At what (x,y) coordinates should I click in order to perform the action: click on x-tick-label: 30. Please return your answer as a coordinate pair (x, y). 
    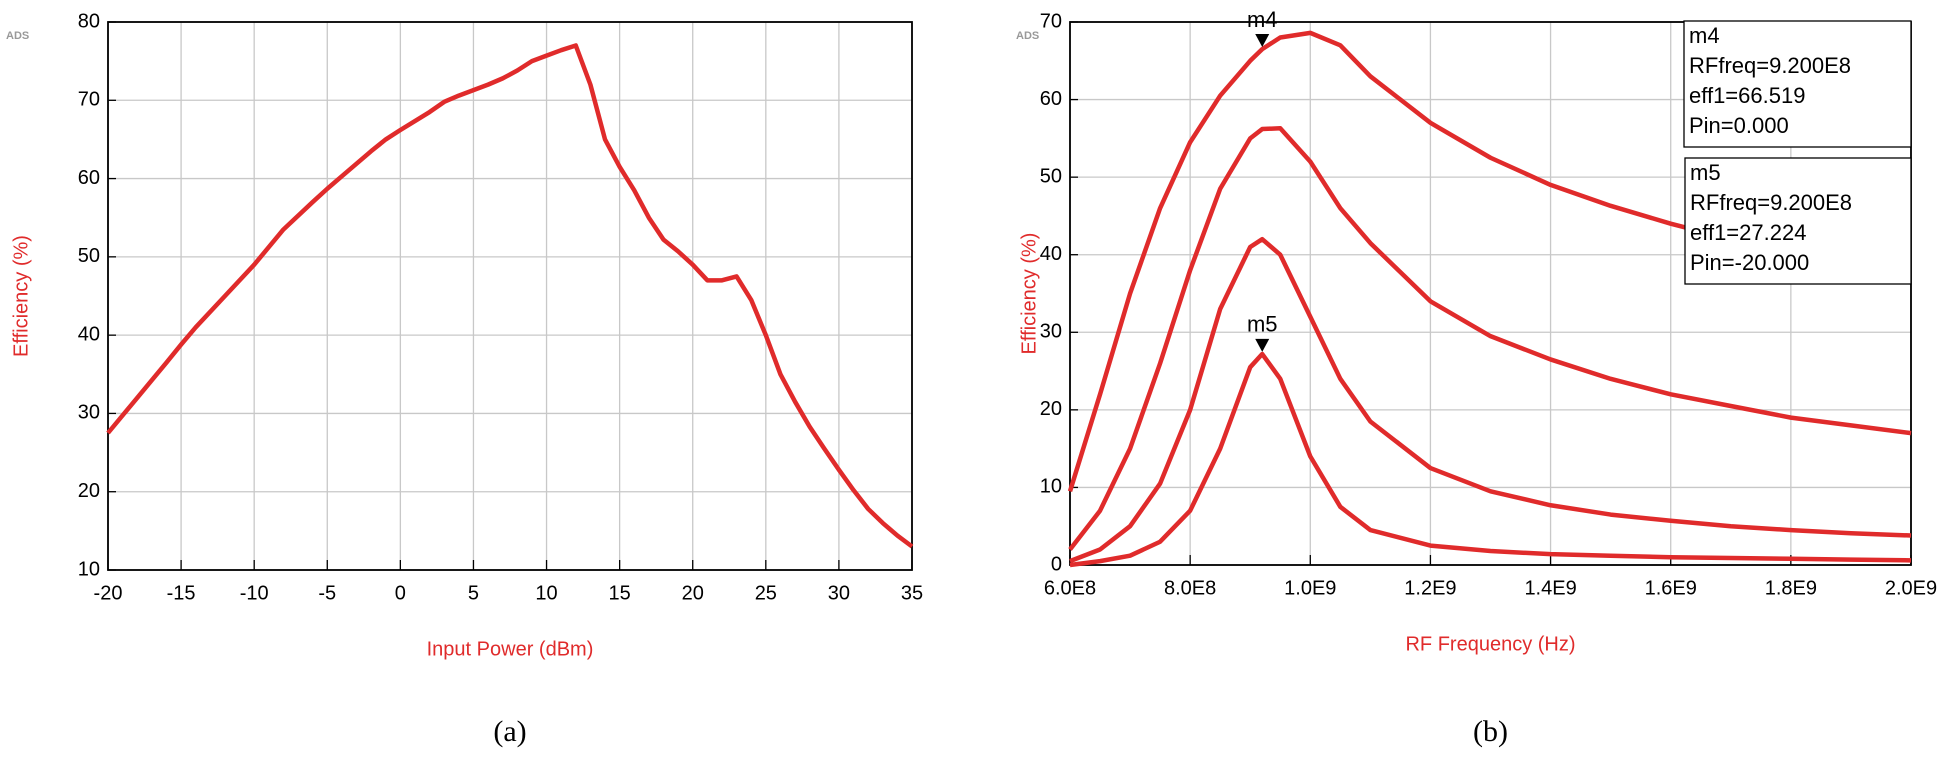
    Looking at the image, I should click on (839, 593).